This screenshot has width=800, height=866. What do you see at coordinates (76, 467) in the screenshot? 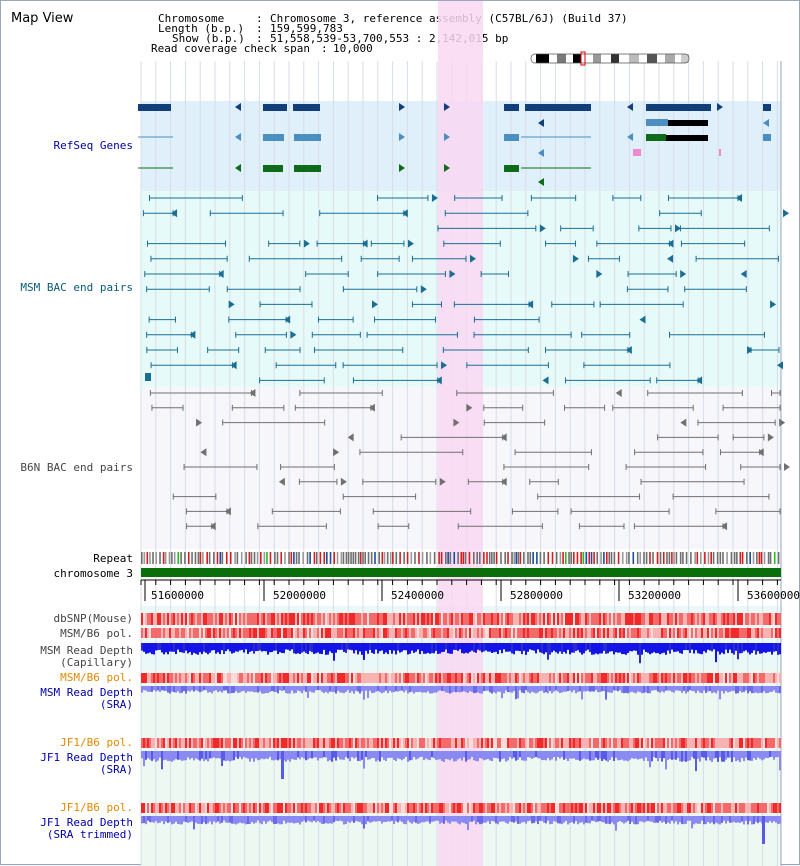
I see `track-label-b6n-bac: B6N BAC end pairs` at bounding box center [76, 467].